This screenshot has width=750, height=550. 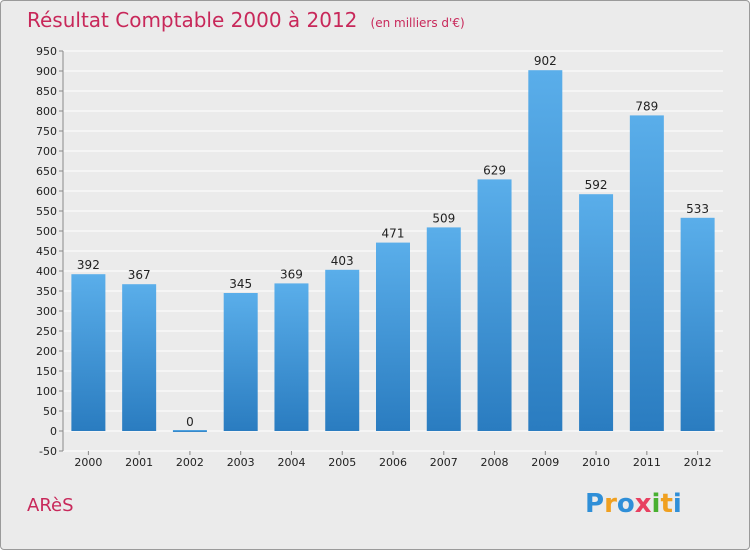 I want to click on value-label-2001: 367, so click(x=139, y=275).